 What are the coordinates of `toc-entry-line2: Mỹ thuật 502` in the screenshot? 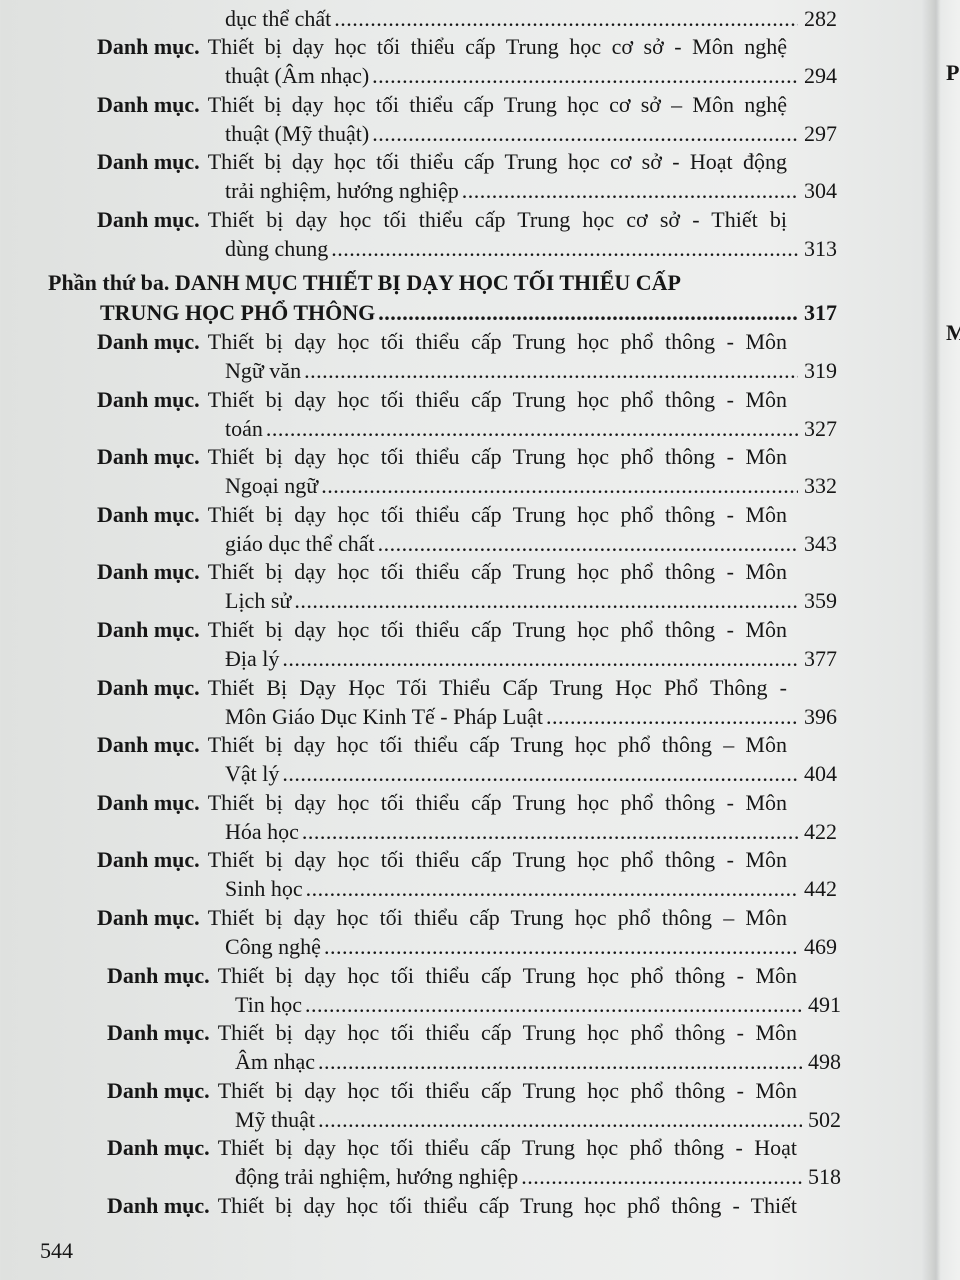 It's located at (538, 1120).